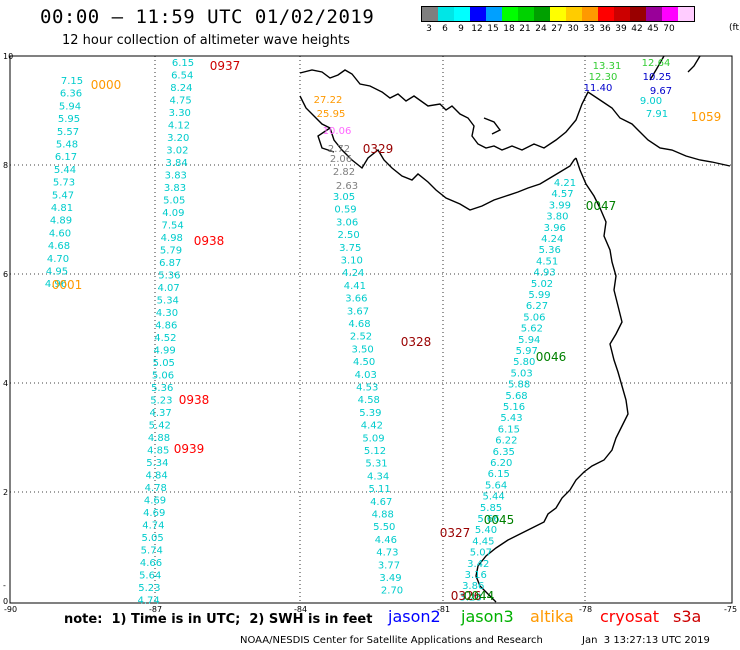 The width and height of the screenshot is (740, 650). I want to click on pass-time-label: 0937, so click(225, 66).